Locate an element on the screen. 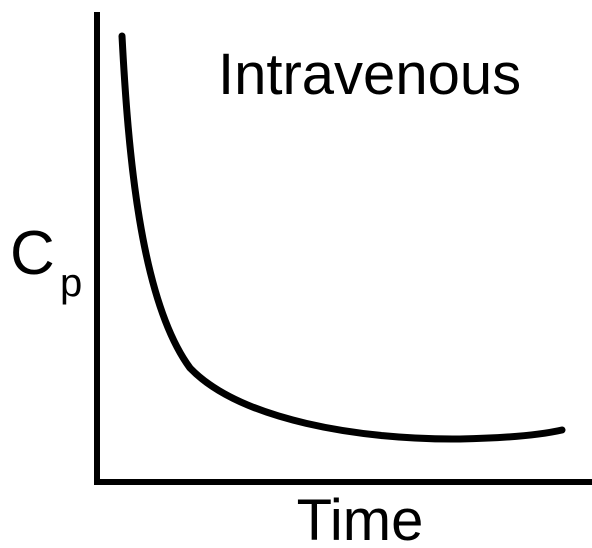 This screenshot has width=592, height=548. y-axis-label: C is located at coordinates (32, 253).